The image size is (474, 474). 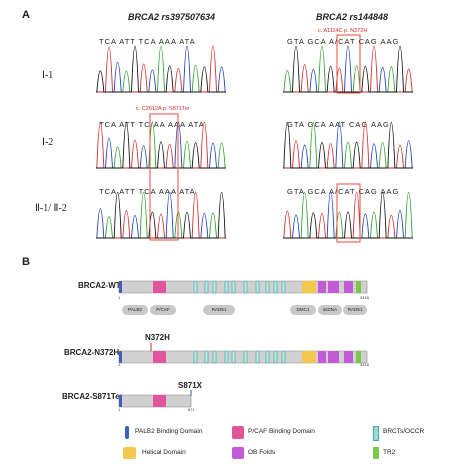 What do you see at coordinates (404, 431) in the screenshot?
I see `legend-label-brct: BRCTs/OCCR` at bounding box center [404, 431].